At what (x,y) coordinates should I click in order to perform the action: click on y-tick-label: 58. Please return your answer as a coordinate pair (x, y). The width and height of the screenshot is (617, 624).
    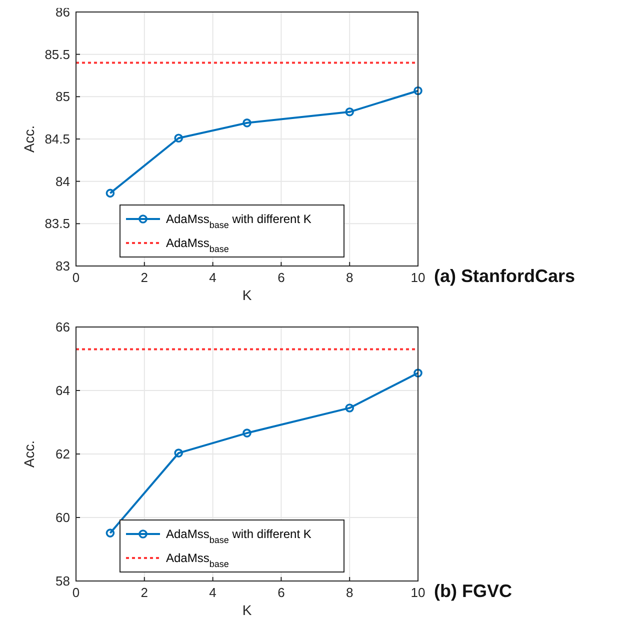
    Looking at the image, I should click on (63, 581).